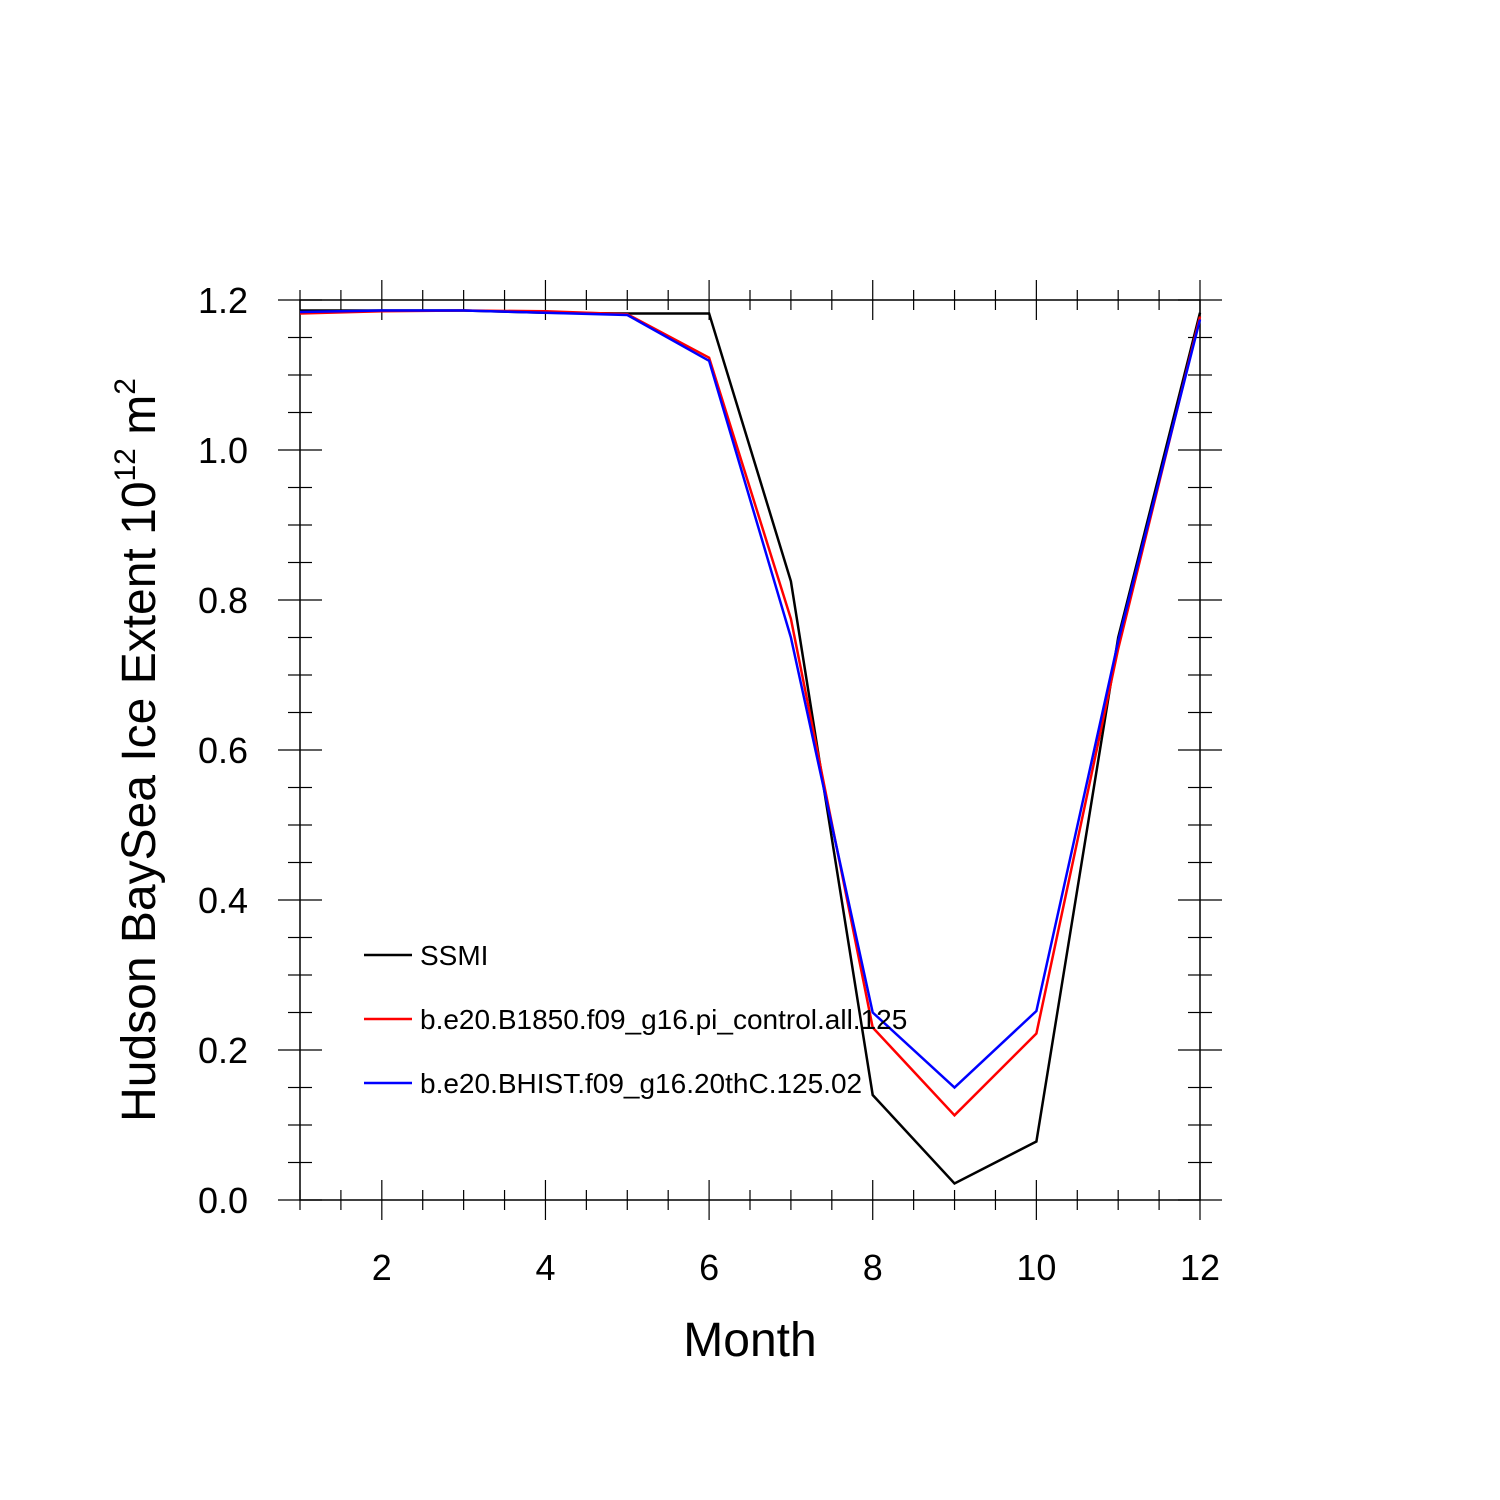 This screenshot has width=1500, height=1500. I want to click on x-tick-label: 8, so click(873, 1267).